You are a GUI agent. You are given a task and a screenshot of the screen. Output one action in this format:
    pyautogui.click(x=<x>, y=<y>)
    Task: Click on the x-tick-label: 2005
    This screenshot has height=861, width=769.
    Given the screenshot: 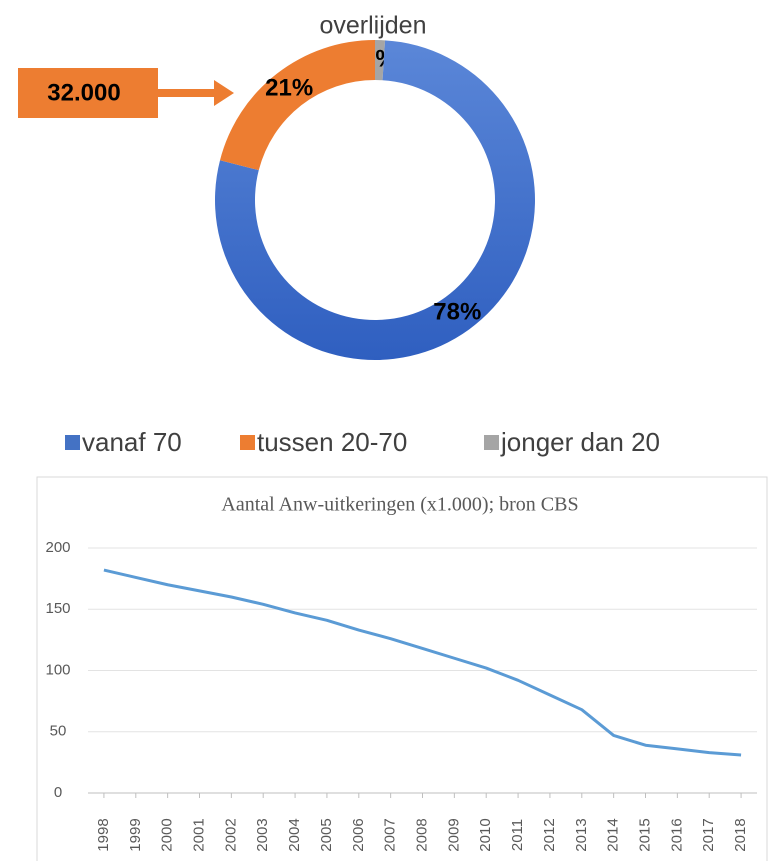 What is the action you would take?
    pyautogui.click(x=326, y=834)
    